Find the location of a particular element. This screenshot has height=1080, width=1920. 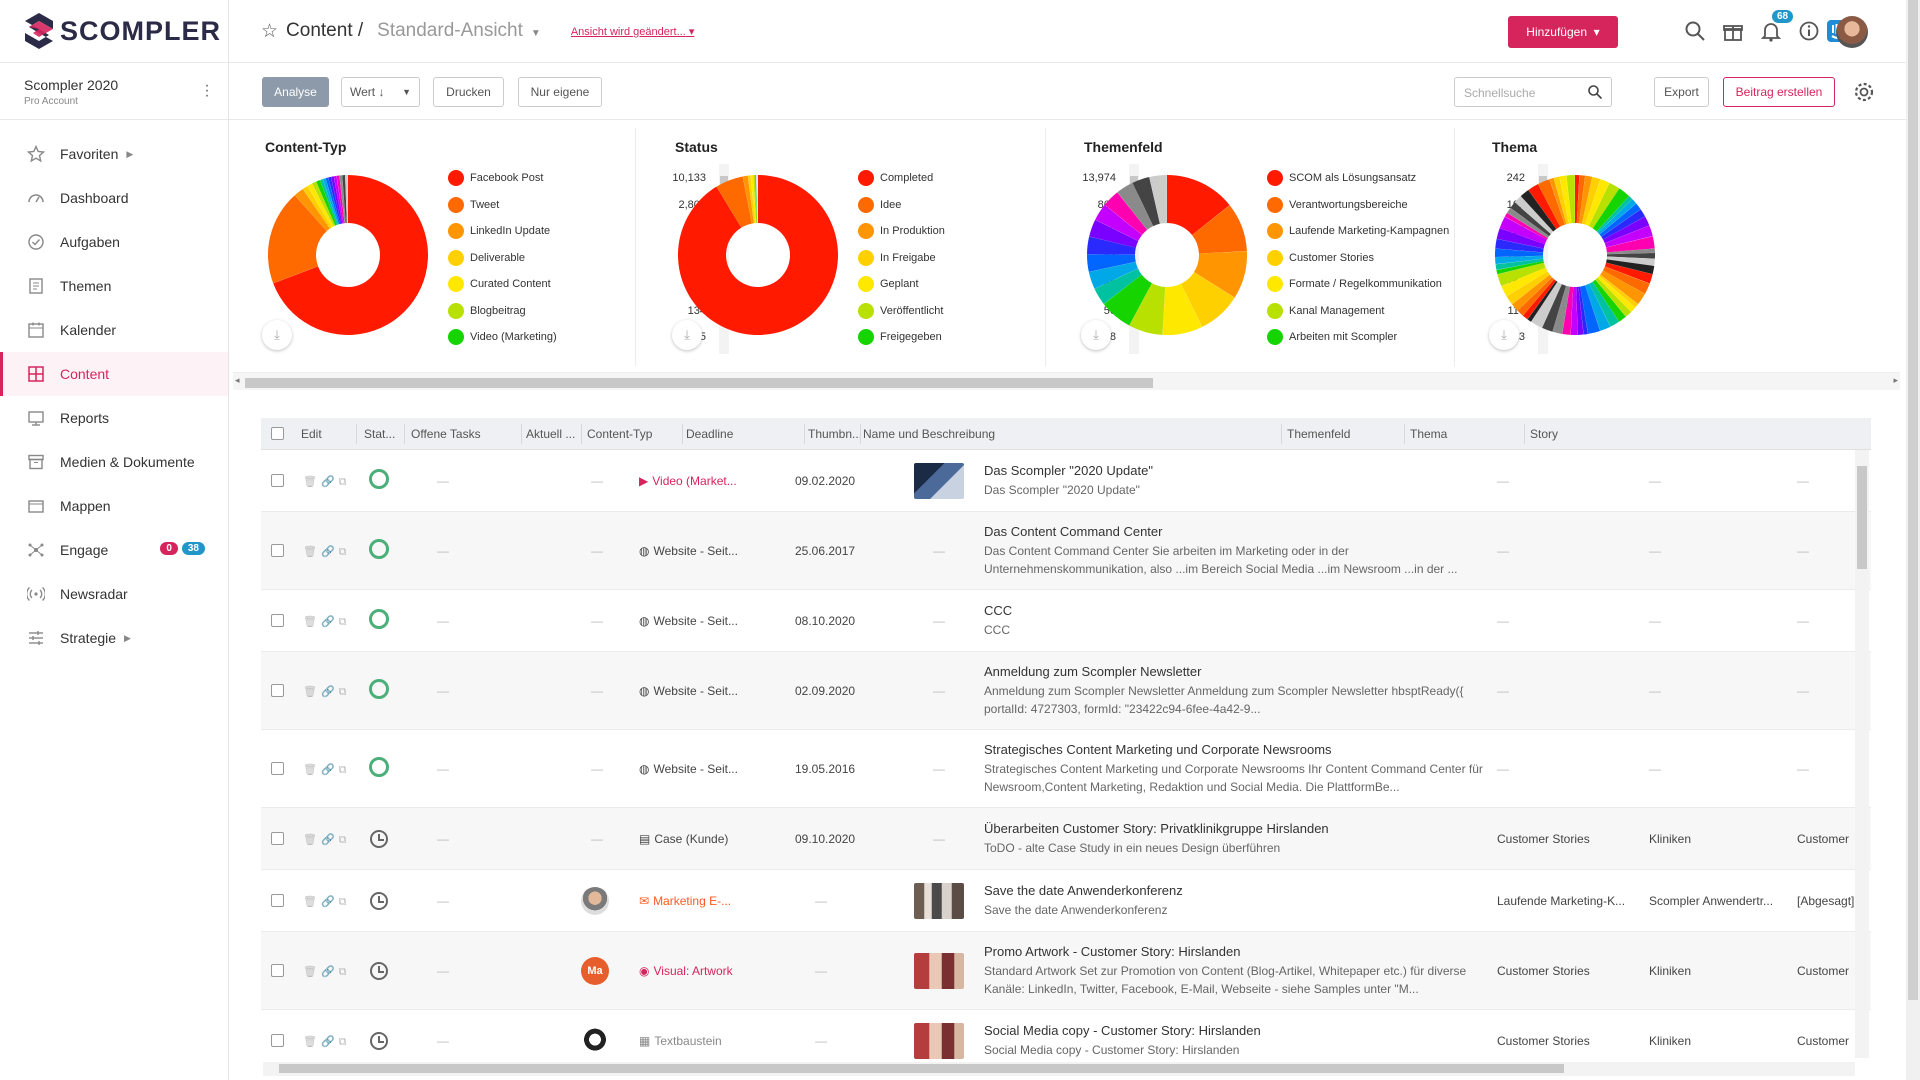

sort-select: Wert ↓ ▼ is located at coordinates (380, 92).